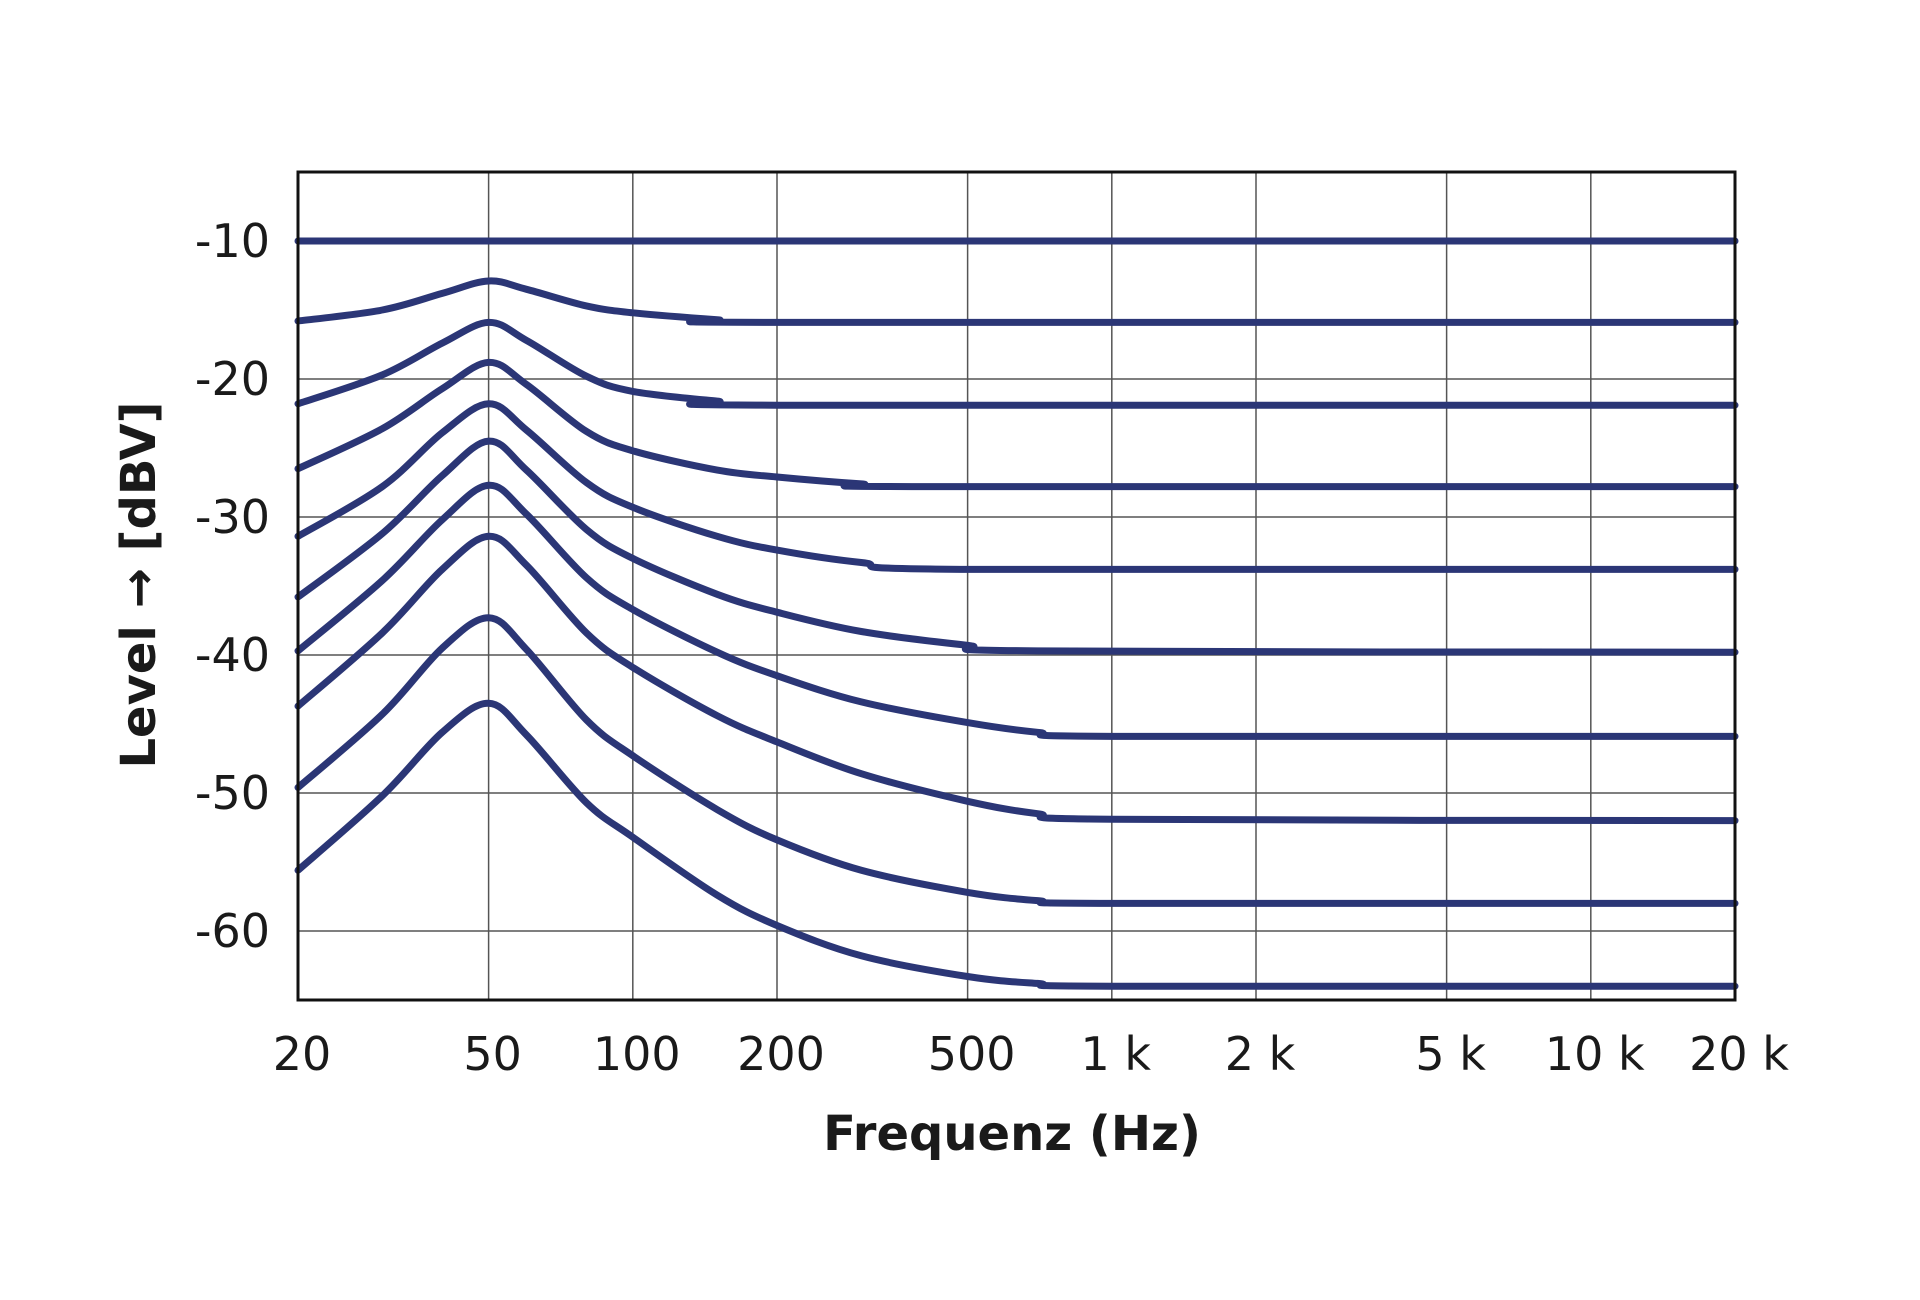 The height and width of the screenshot is (1300, 1920). I want to click on x-tick-label: 50, so click(492, 1054).